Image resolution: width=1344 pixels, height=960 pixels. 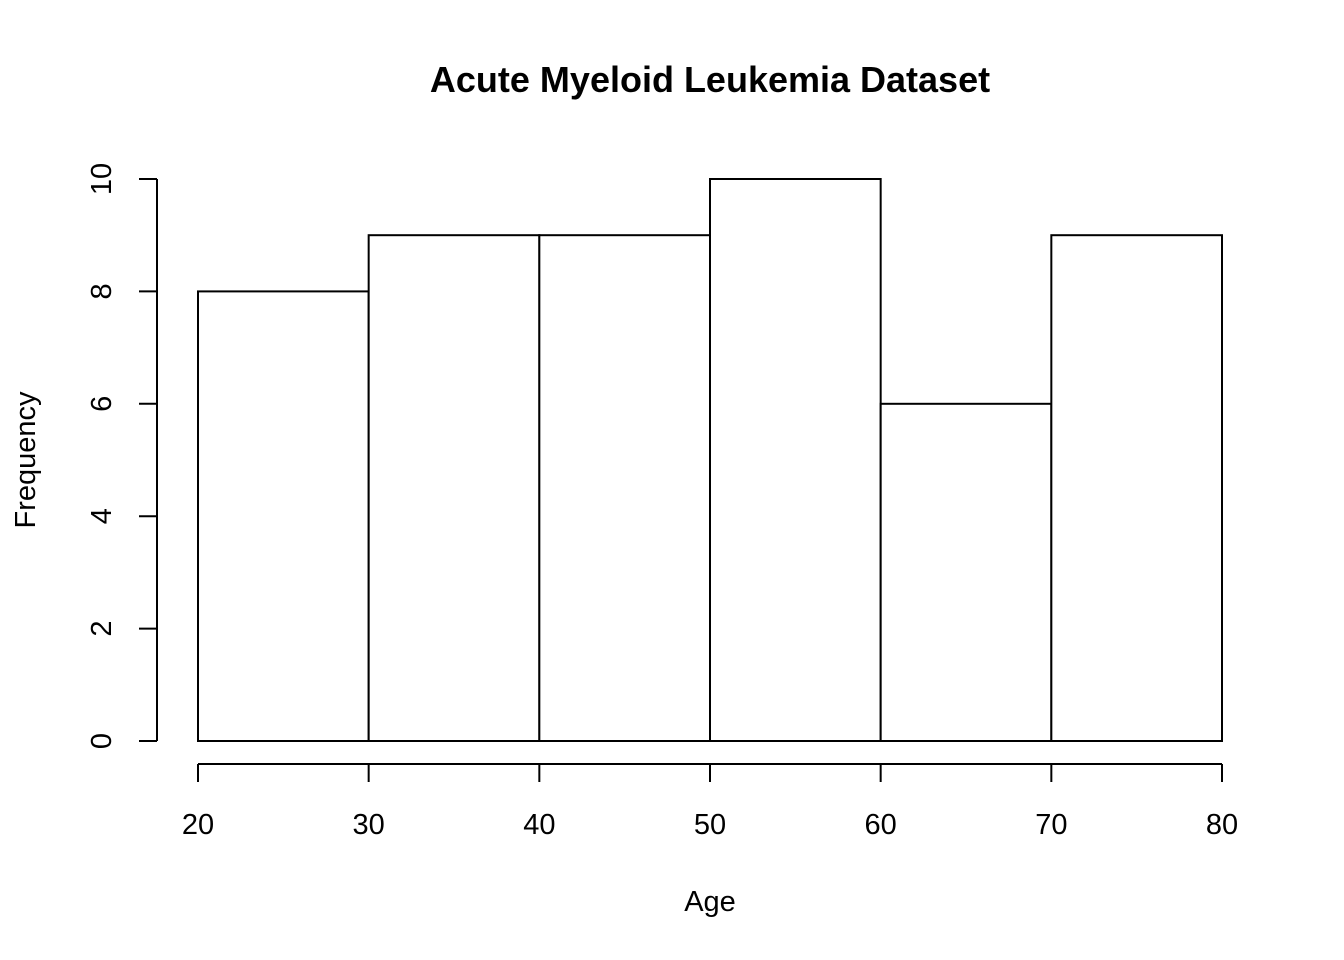 I want to click on chart-title: Acute Myeloid Leukemia Dataset, so click(x=710, y=79).